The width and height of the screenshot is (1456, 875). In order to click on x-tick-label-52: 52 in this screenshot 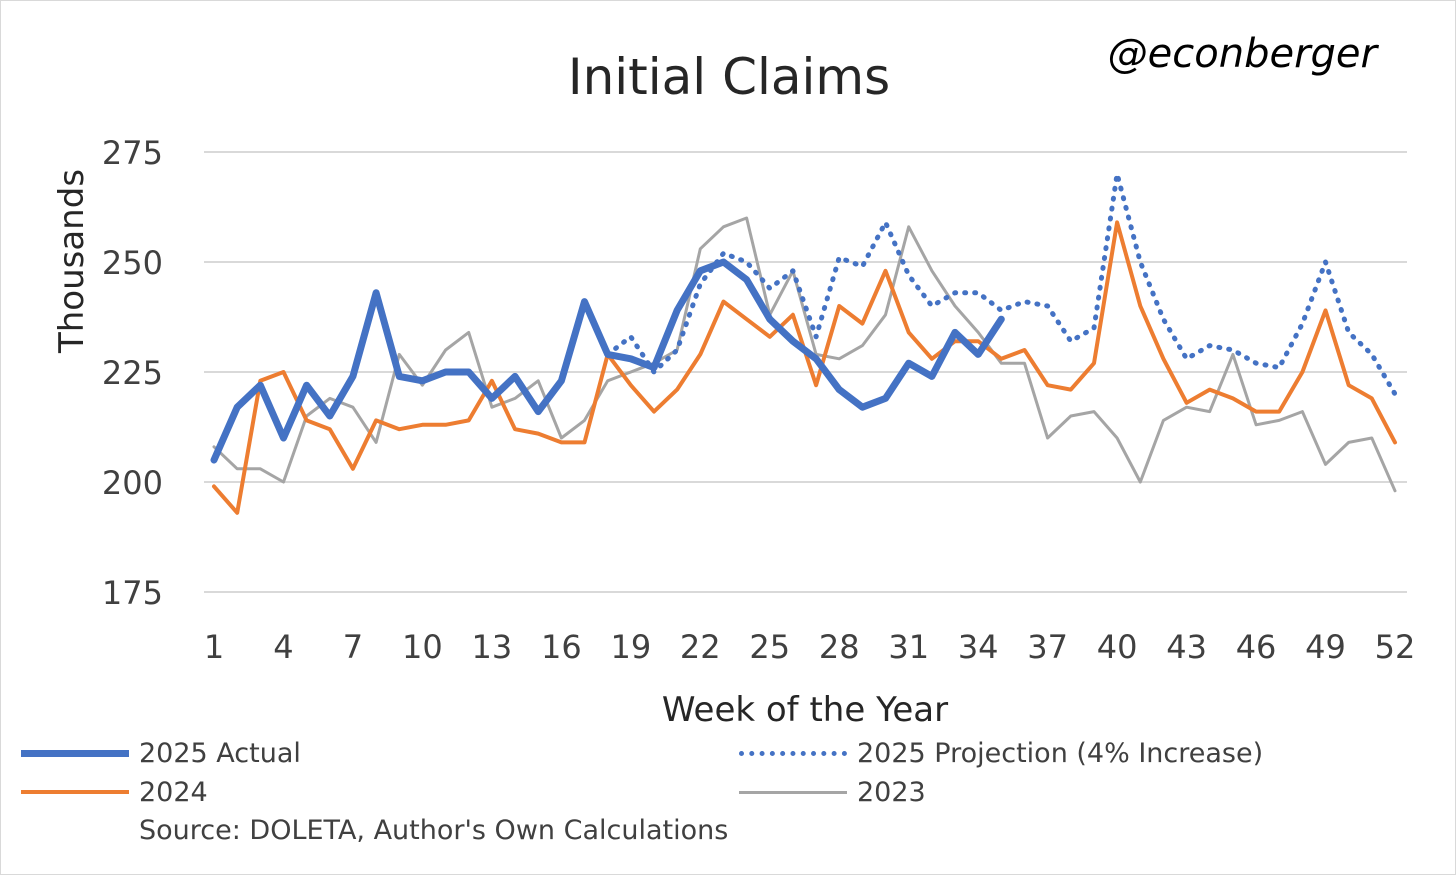, I will do `click(1395, 647)`.